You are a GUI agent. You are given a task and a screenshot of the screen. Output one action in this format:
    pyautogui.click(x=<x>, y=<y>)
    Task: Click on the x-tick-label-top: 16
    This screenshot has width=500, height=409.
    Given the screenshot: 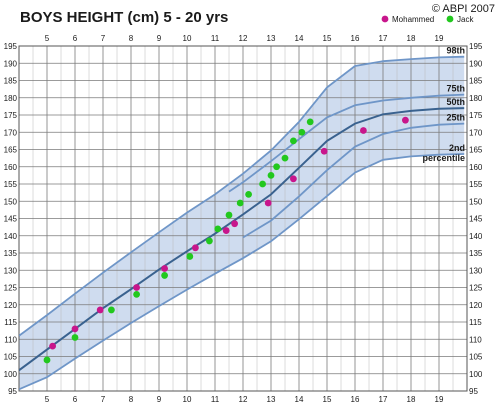 What is the action you would take?
    pyautogui.click(x=355, y=38)
    